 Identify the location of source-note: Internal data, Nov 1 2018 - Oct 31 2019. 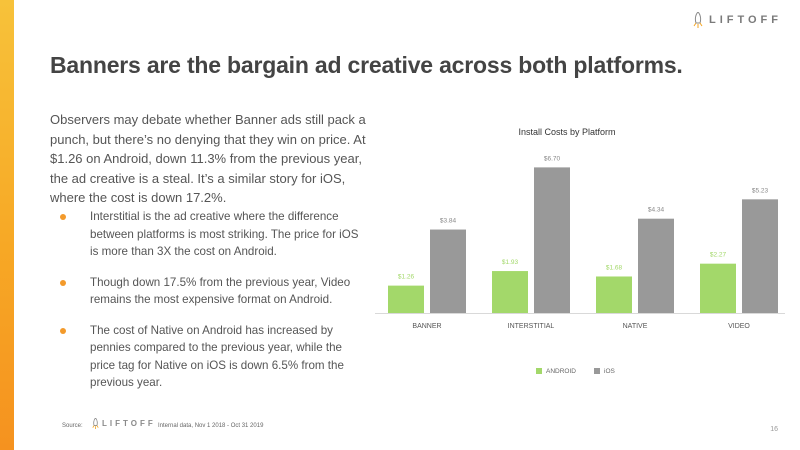
(211, 426).